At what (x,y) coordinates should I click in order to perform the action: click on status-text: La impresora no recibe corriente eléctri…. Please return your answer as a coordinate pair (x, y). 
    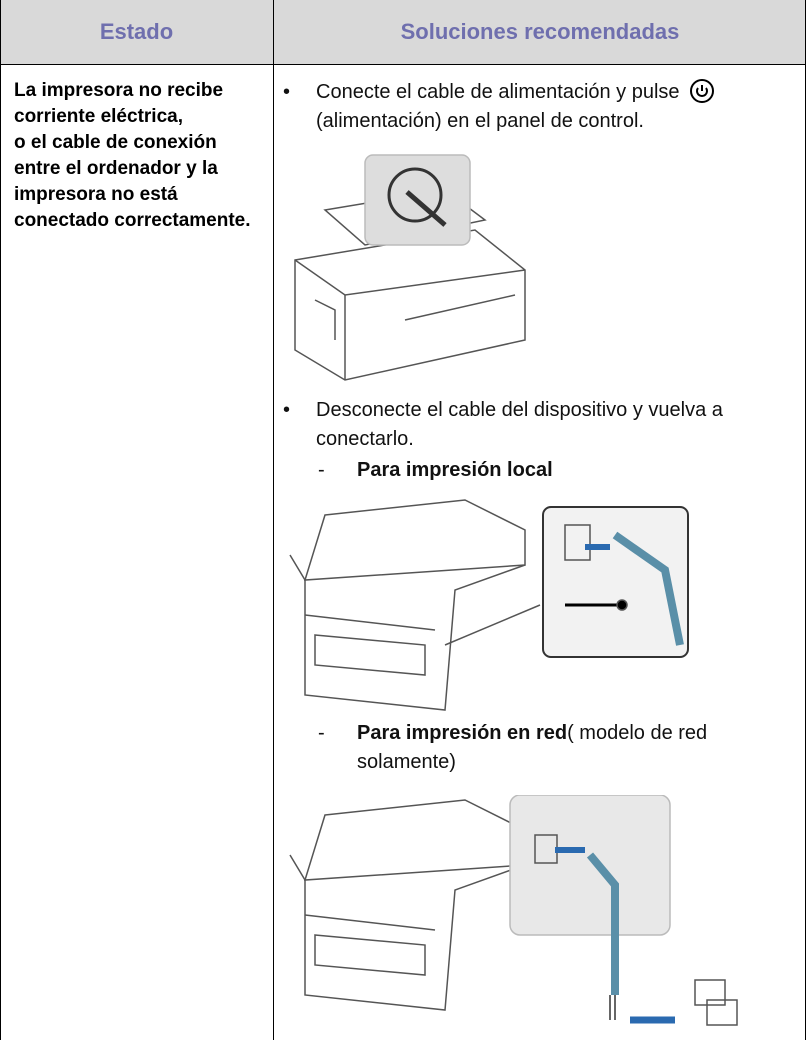
    Looking at the image, I should click on (139, 156).